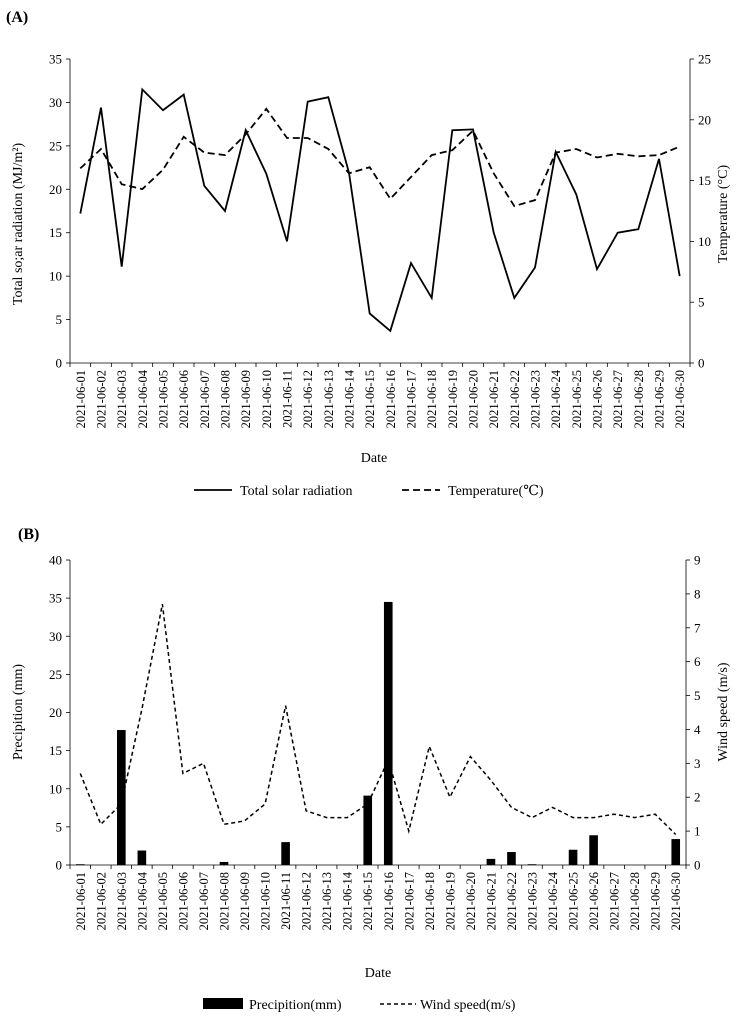 The image size is (741, 1022). I want to click on panel-b-x-axis-title: Date, so click(378, 973).